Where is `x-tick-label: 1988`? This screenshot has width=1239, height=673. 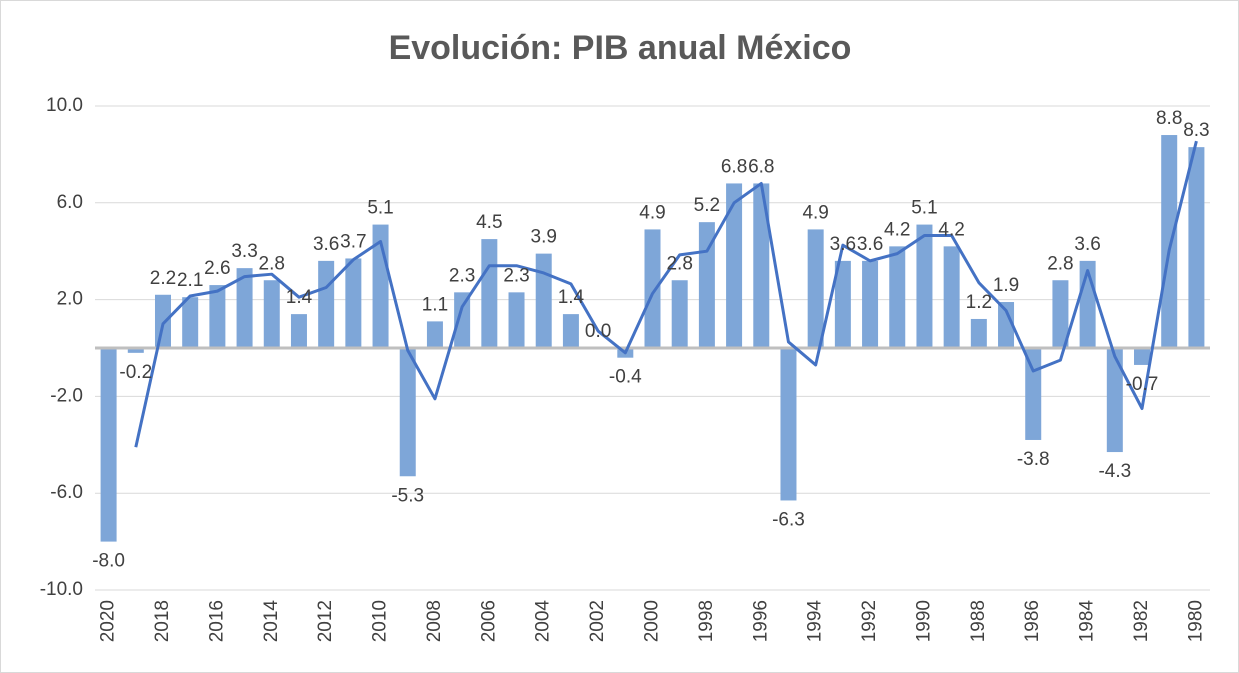 x-tick-label: 1988 is located at coordinates (978, 621).